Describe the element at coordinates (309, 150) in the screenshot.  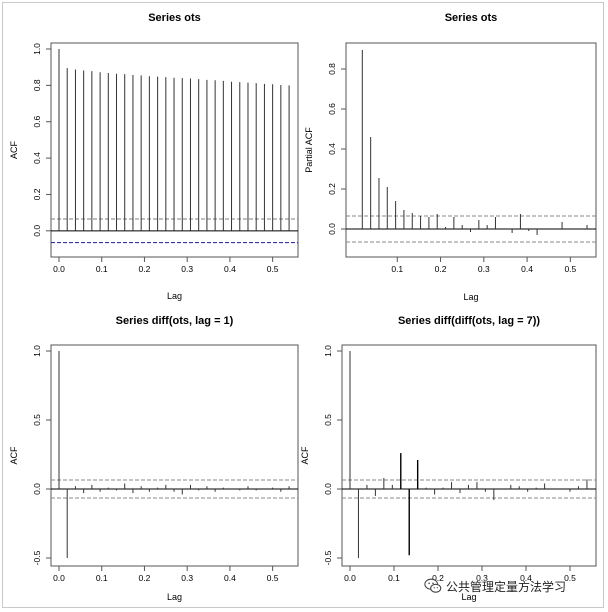
I see `y-axis-label: Partial ACF` at that location.